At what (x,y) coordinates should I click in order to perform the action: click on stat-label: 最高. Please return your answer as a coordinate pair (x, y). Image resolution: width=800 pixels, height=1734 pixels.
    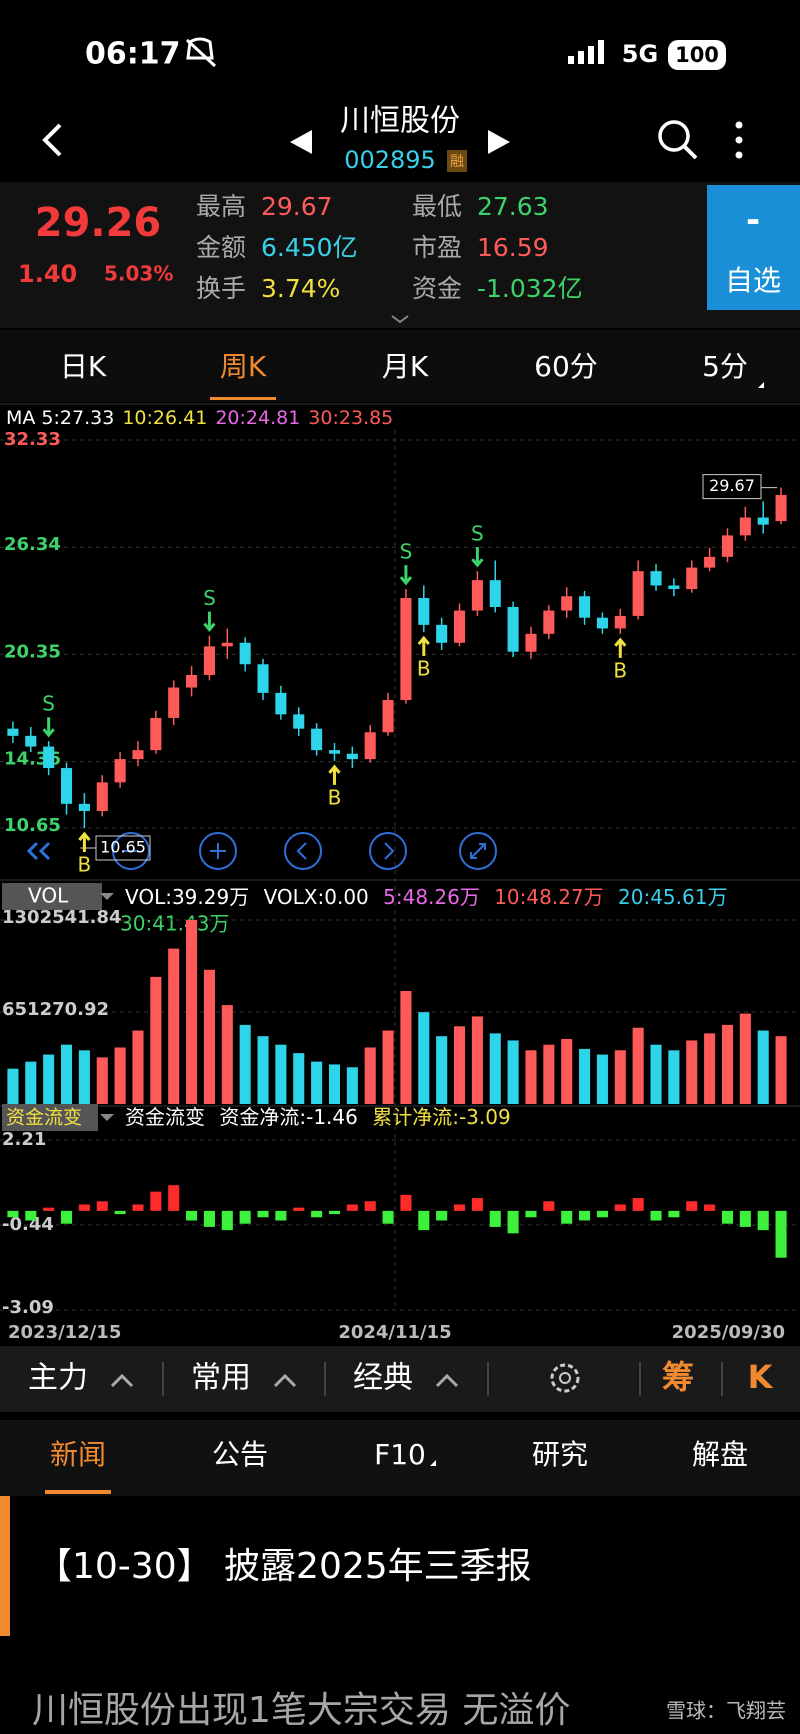
    Looking at the image, I should click on (221, 206).